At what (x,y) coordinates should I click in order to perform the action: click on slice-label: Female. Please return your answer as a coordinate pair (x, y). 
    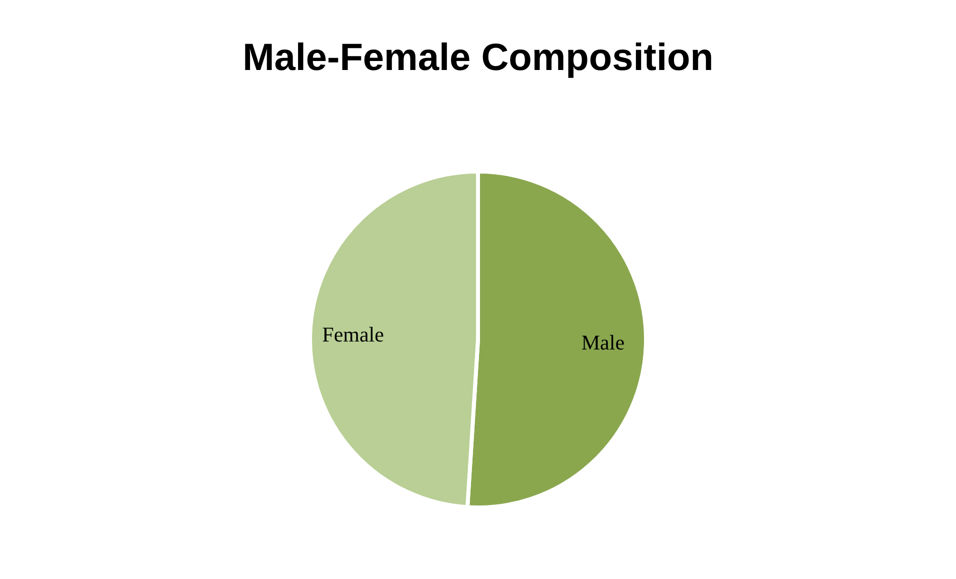
    Looking at the image, I should click on (353, 334).